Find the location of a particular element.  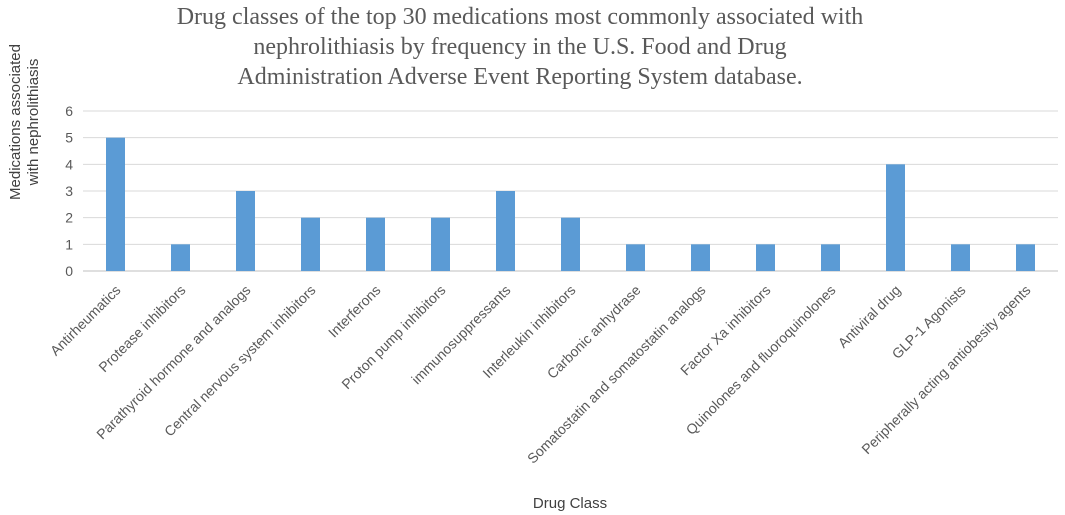

y-tick-label: 3 is located at coordinates (69, 191).